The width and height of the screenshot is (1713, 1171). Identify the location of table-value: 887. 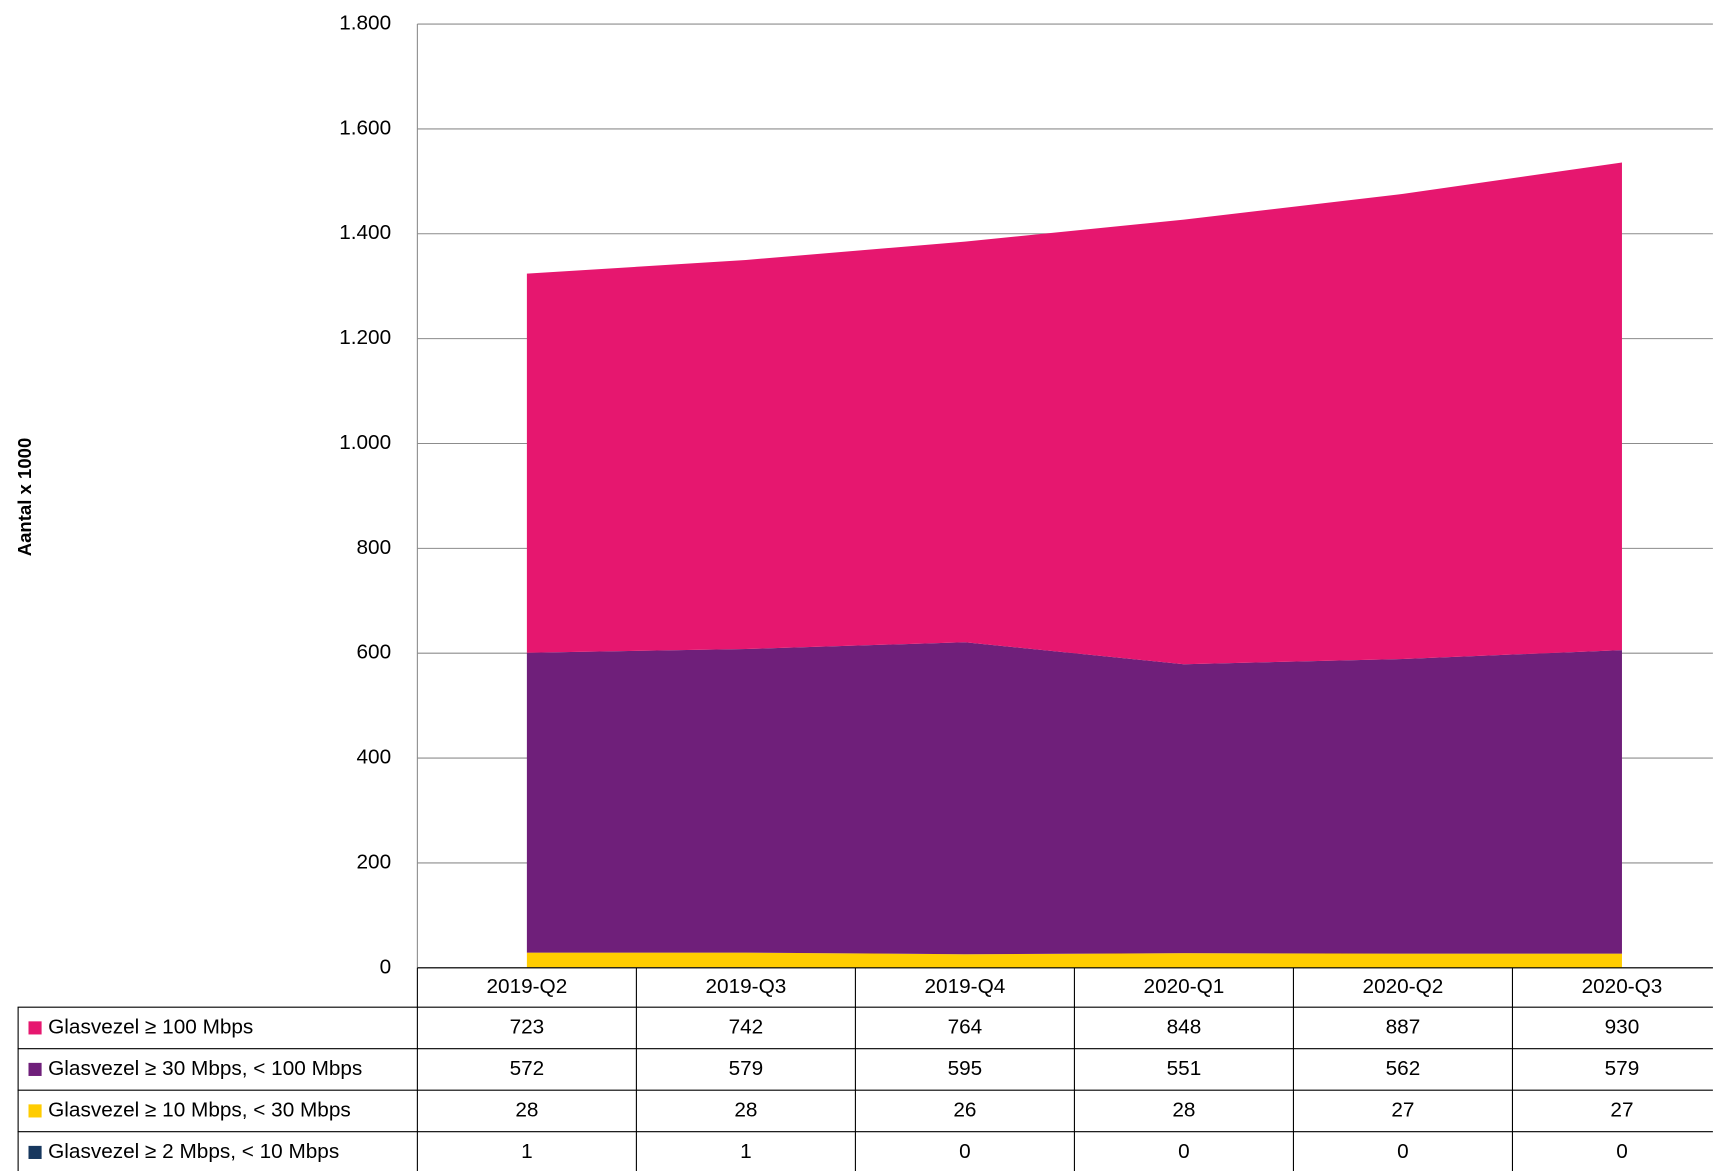
(1403, 1026).